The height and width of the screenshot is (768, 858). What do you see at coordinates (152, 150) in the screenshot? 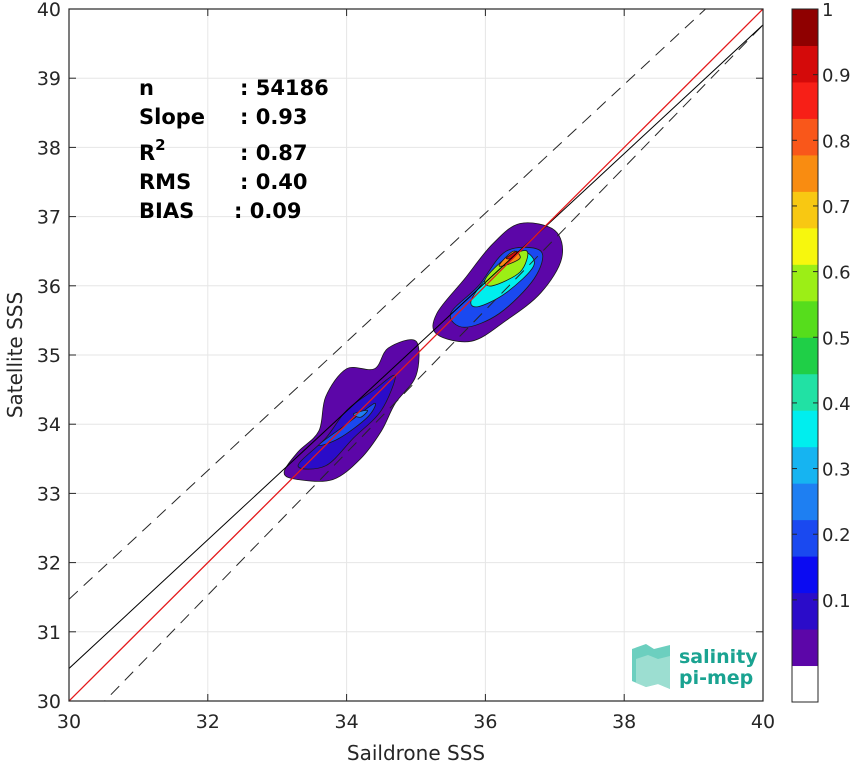
I see `stat-label: R2` at bounding box center [152, 150].